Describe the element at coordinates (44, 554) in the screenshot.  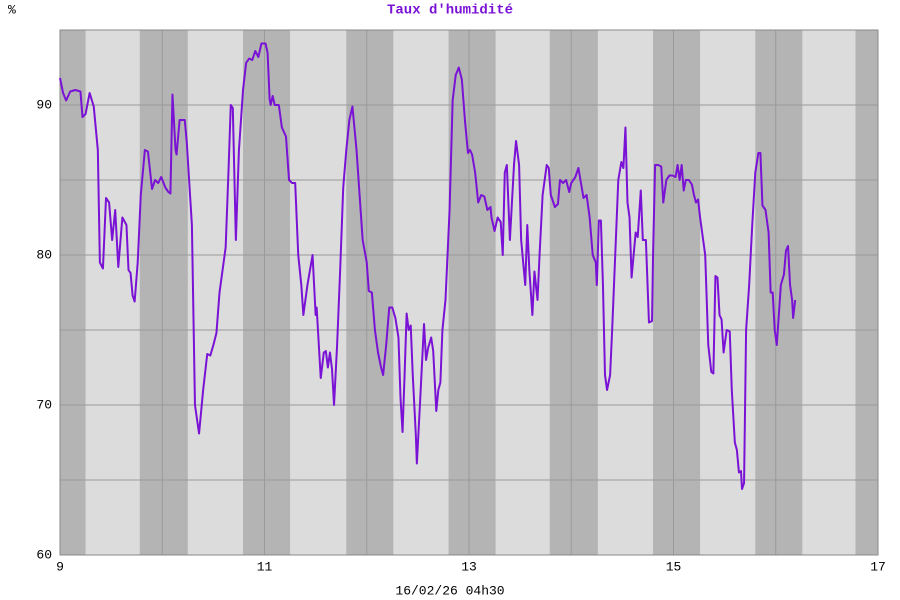
I see `y-tick-label: 60` at that location.